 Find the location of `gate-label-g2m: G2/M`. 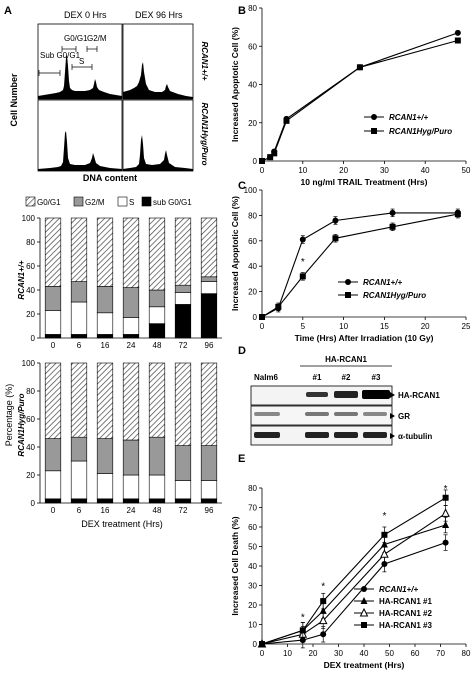

gate-label-g2m: G2/M is located at coordinates (97, 38).